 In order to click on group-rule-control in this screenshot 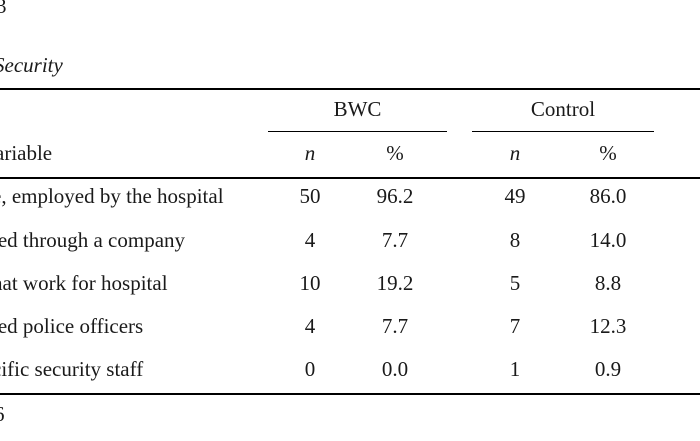, I will do `click(563, 132)`.